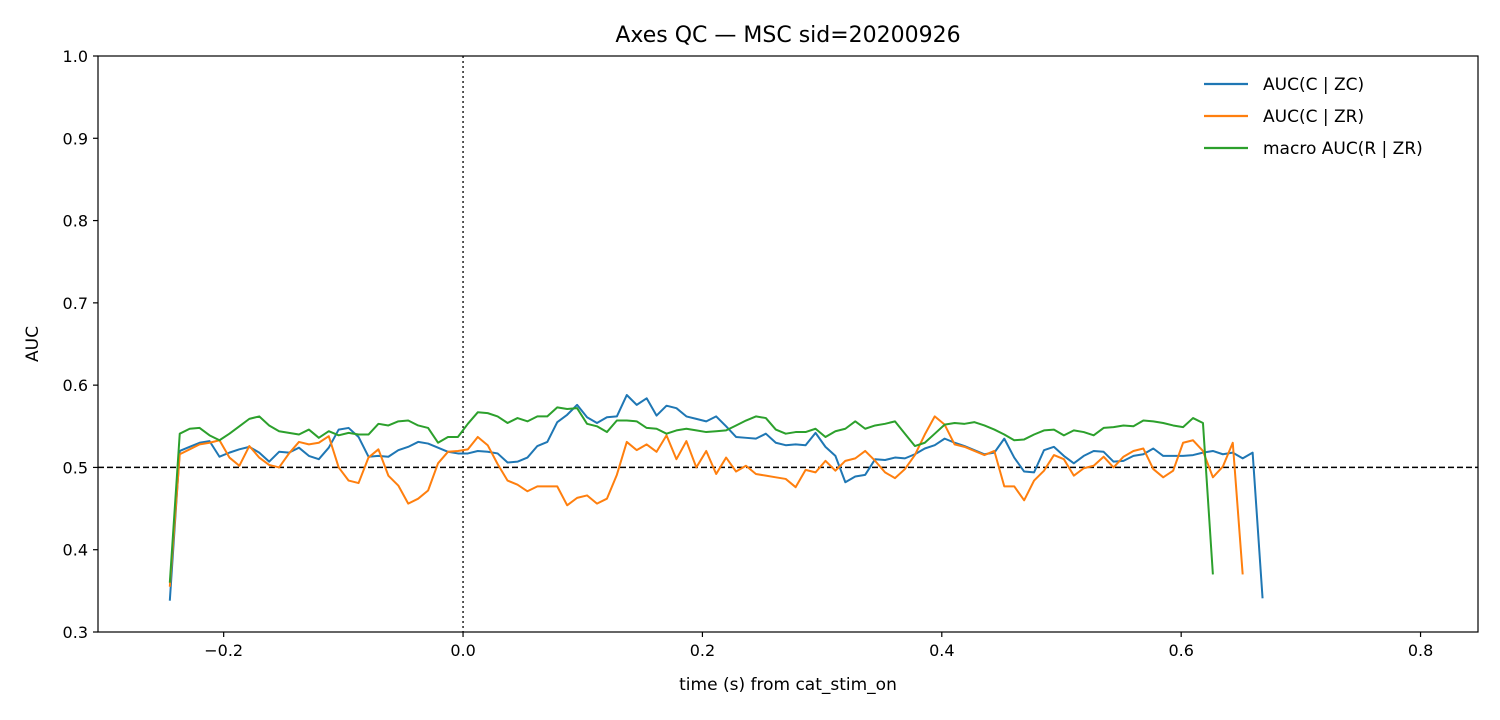 Image resolution: width=1500 pixels, height=720 pixels. I want to click on x-tick-label: 0.0, so click(462, 650).